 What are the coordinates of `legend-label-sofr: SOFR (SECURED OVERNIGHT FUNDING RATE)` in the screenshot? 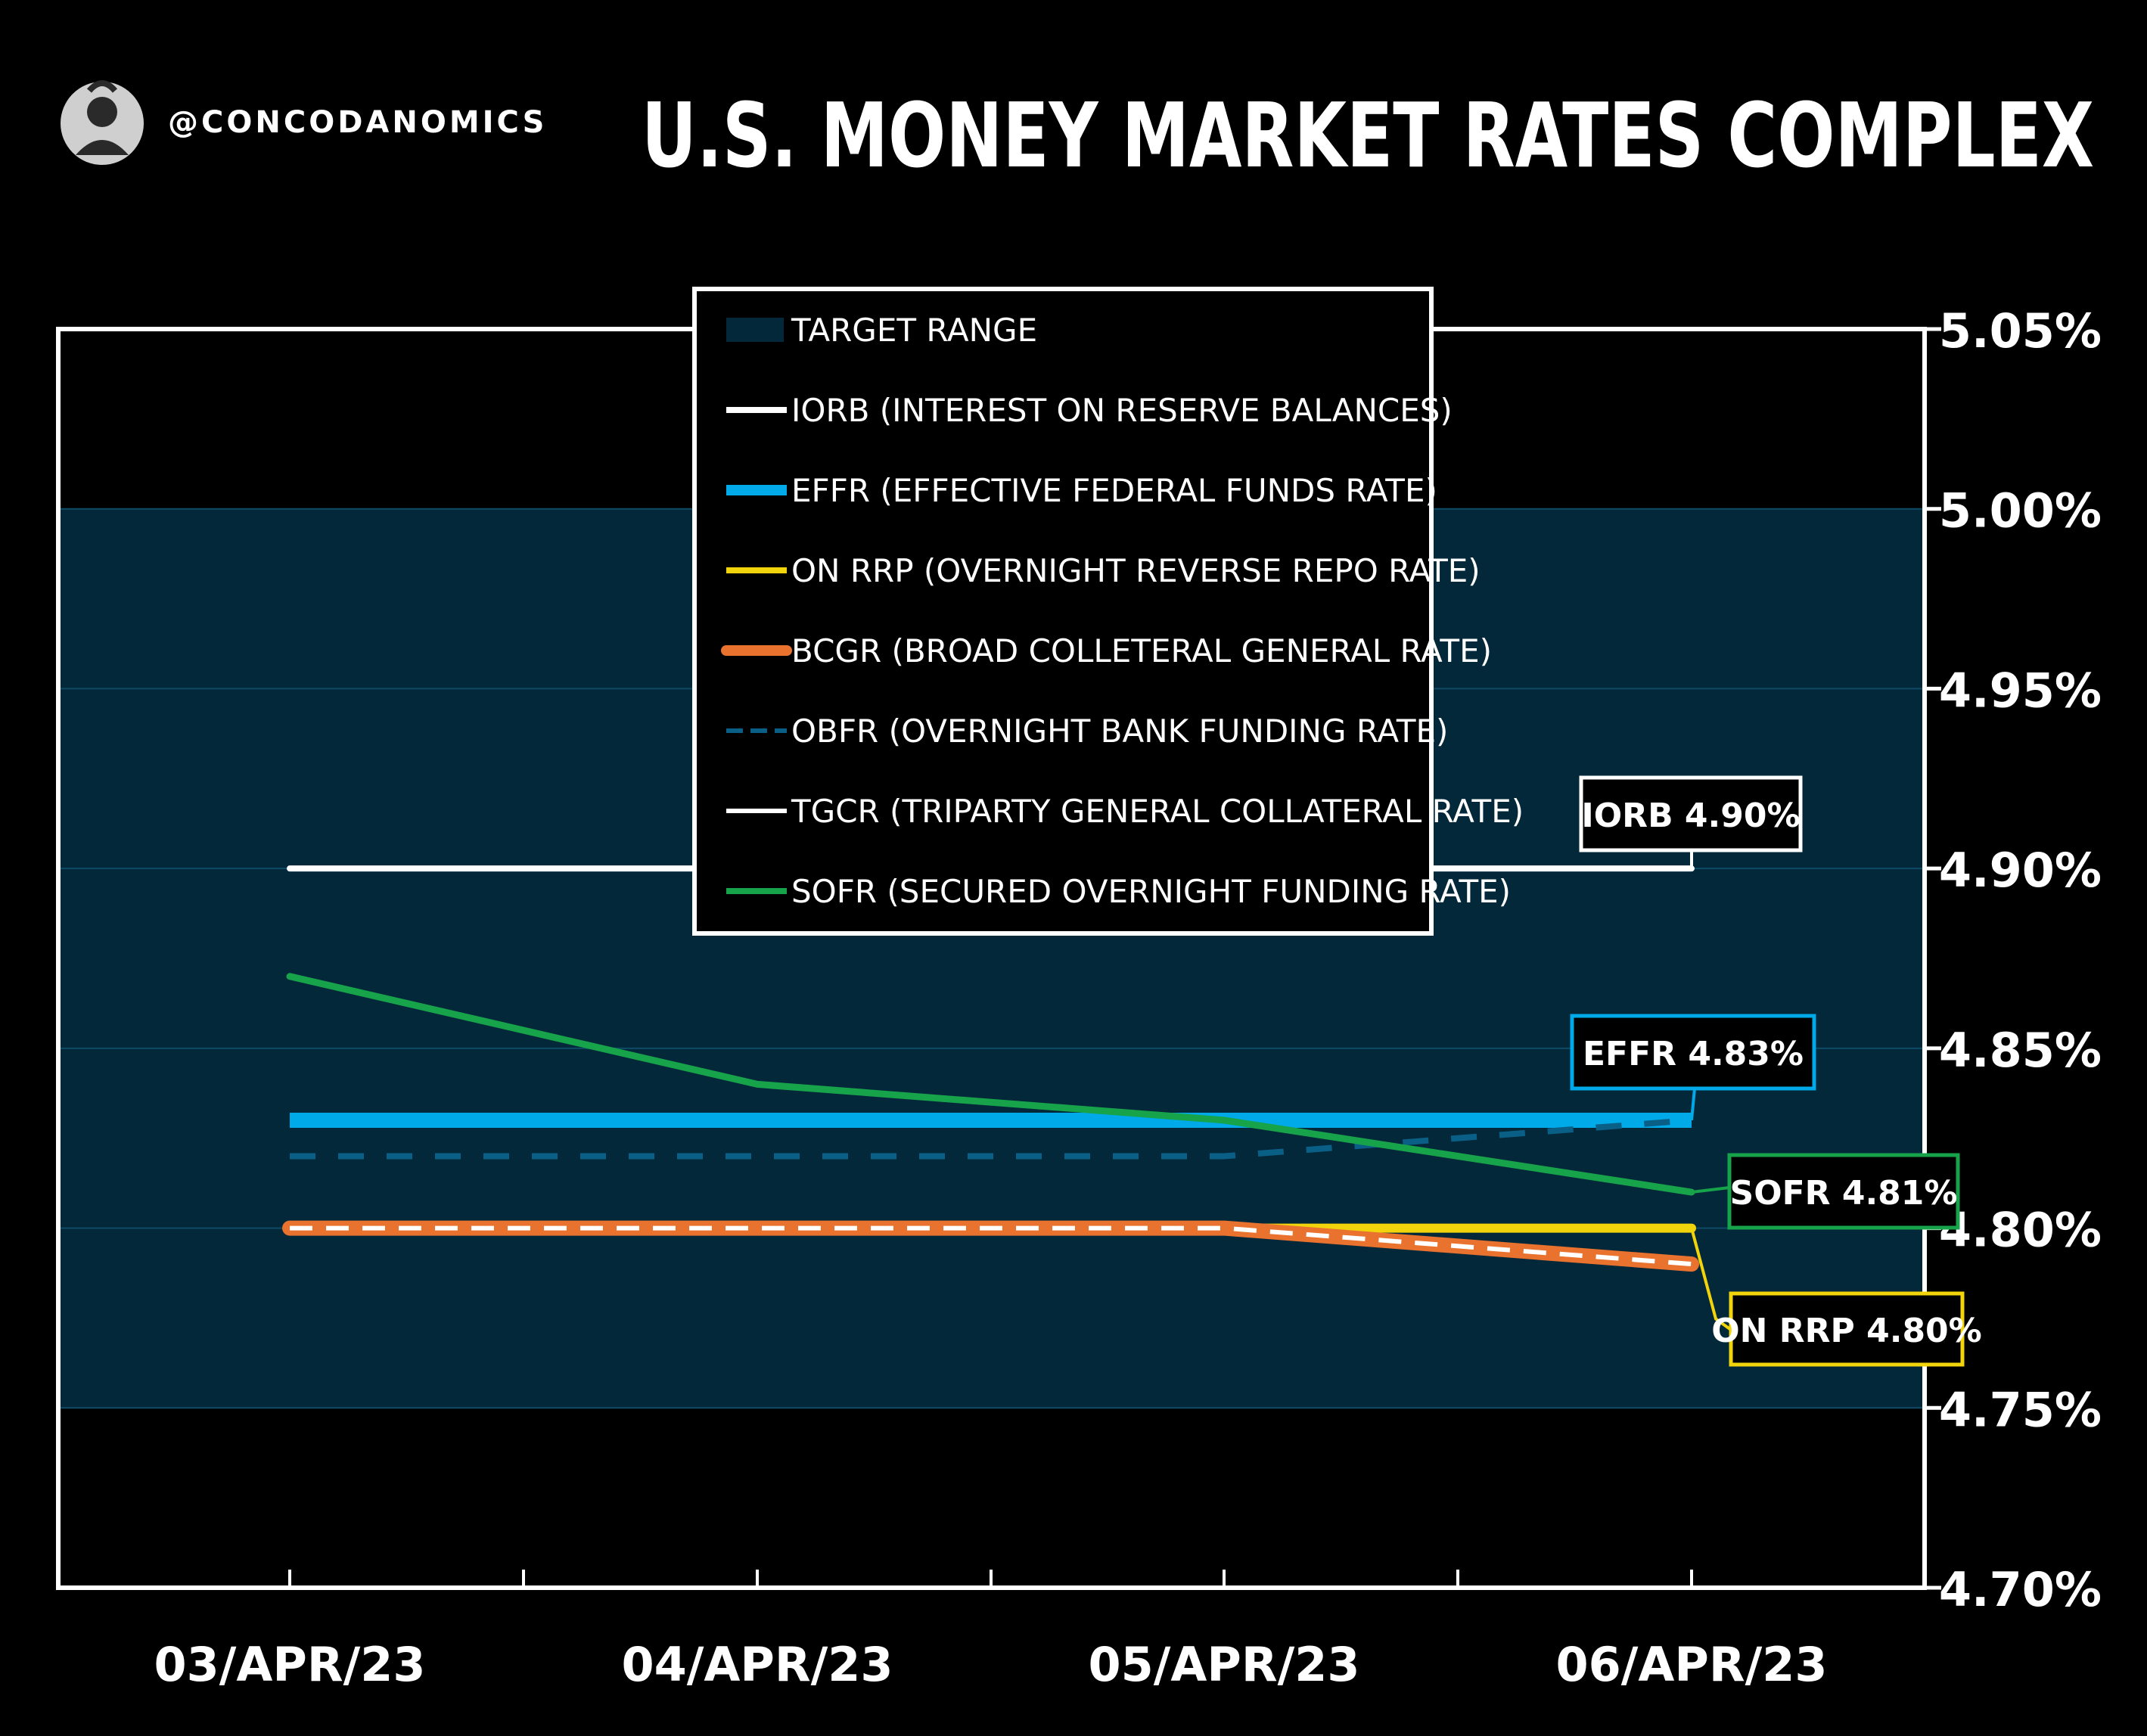 It's located at (1151, 891).